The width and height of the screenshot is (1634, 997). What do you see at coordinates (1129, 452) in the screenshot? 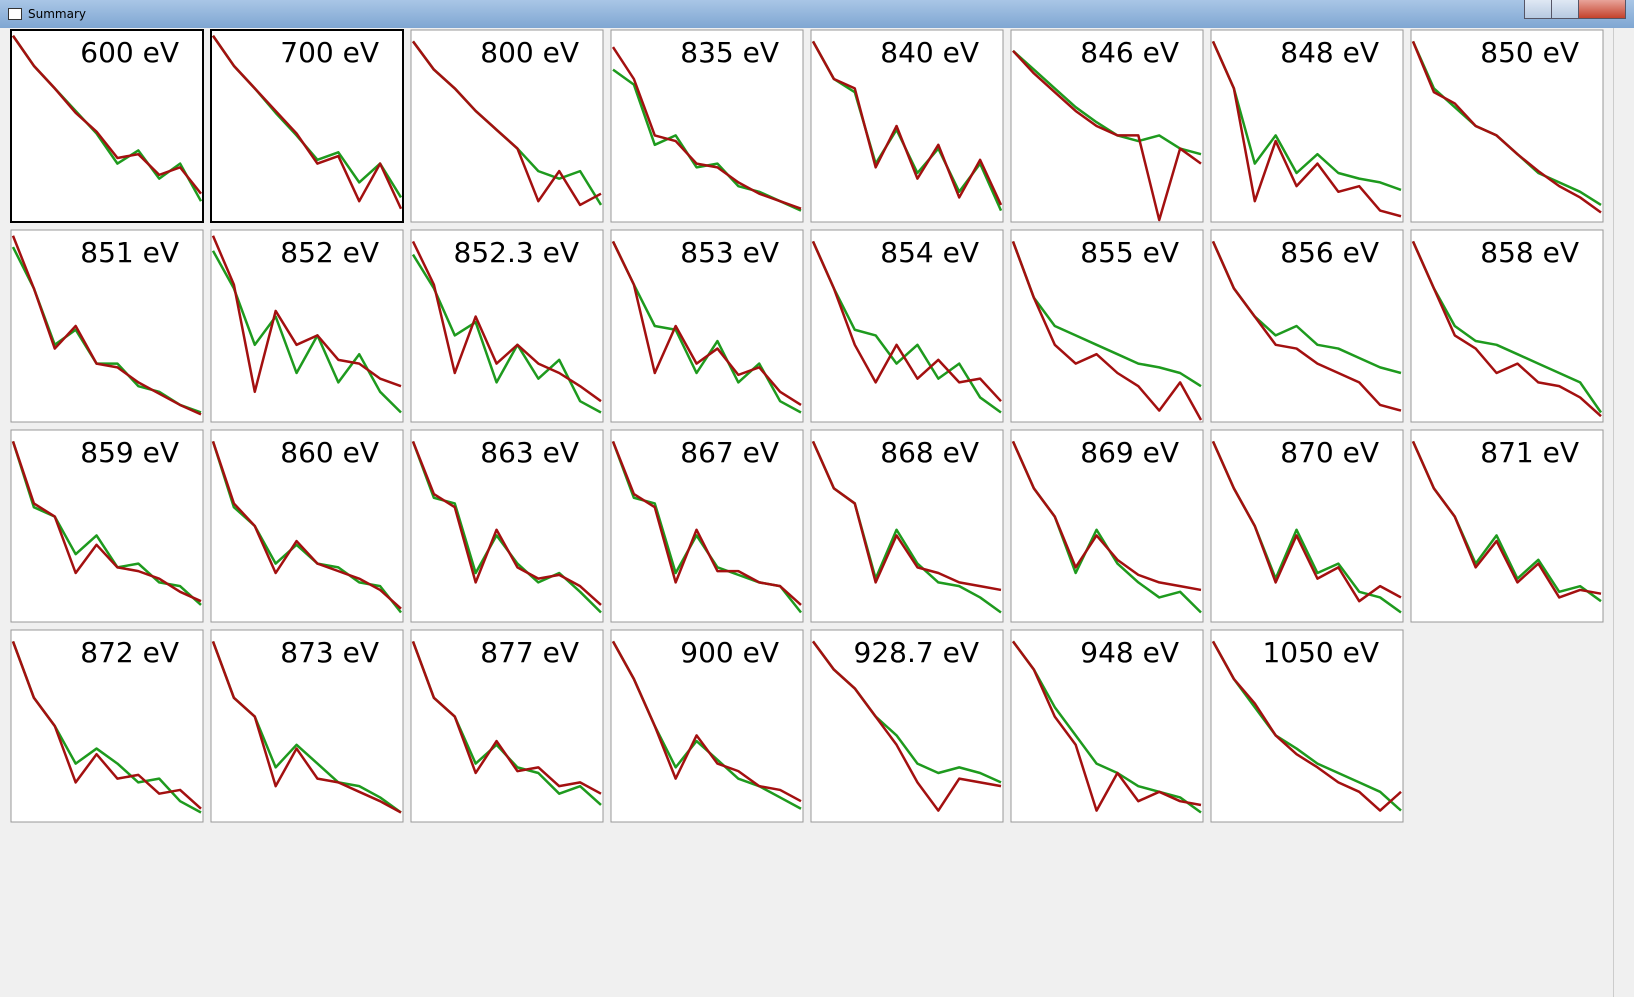
I see `panel-label: 869 eV` at bounding box center [1129, 452].